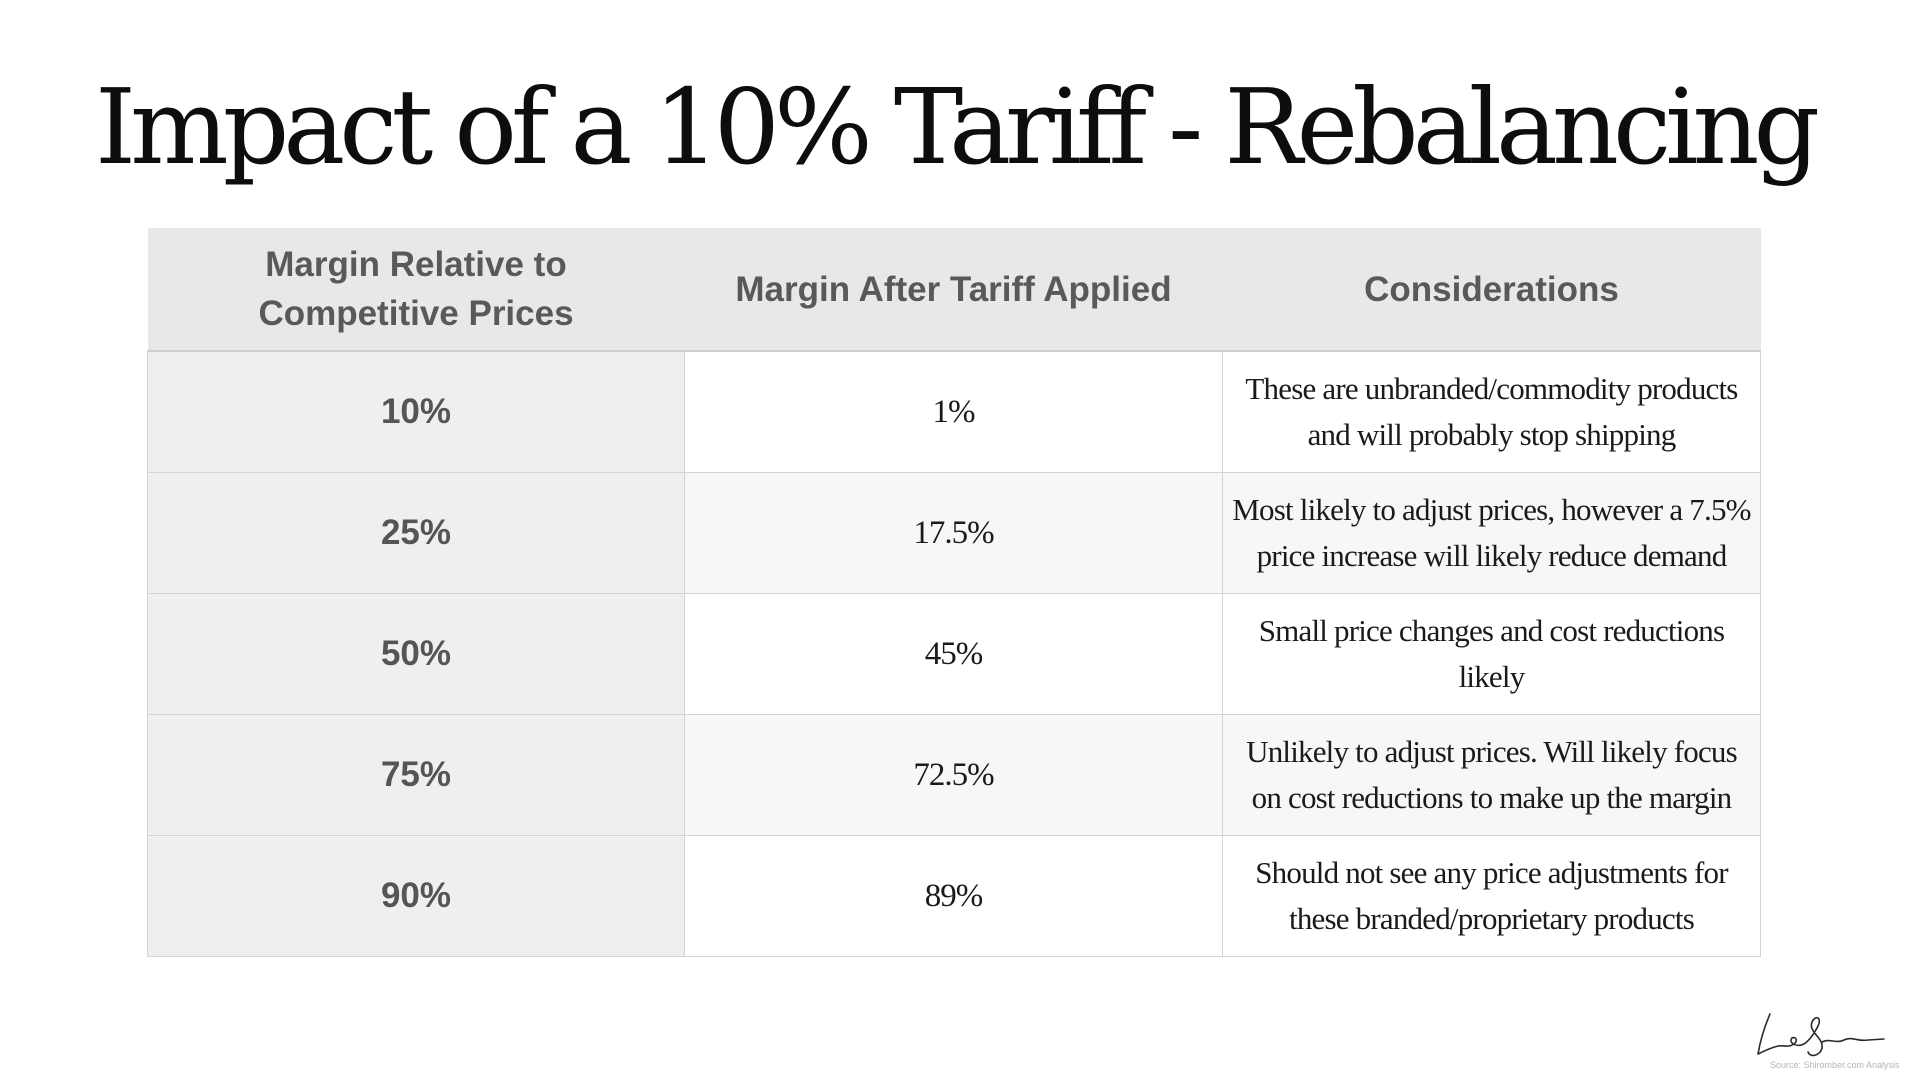 This screenshot has height=1080, width=1920. What do you see at coordinates (416, 654) in the screenshot?
I see `margin-cell: 50%` at bounding box center [416, 654].